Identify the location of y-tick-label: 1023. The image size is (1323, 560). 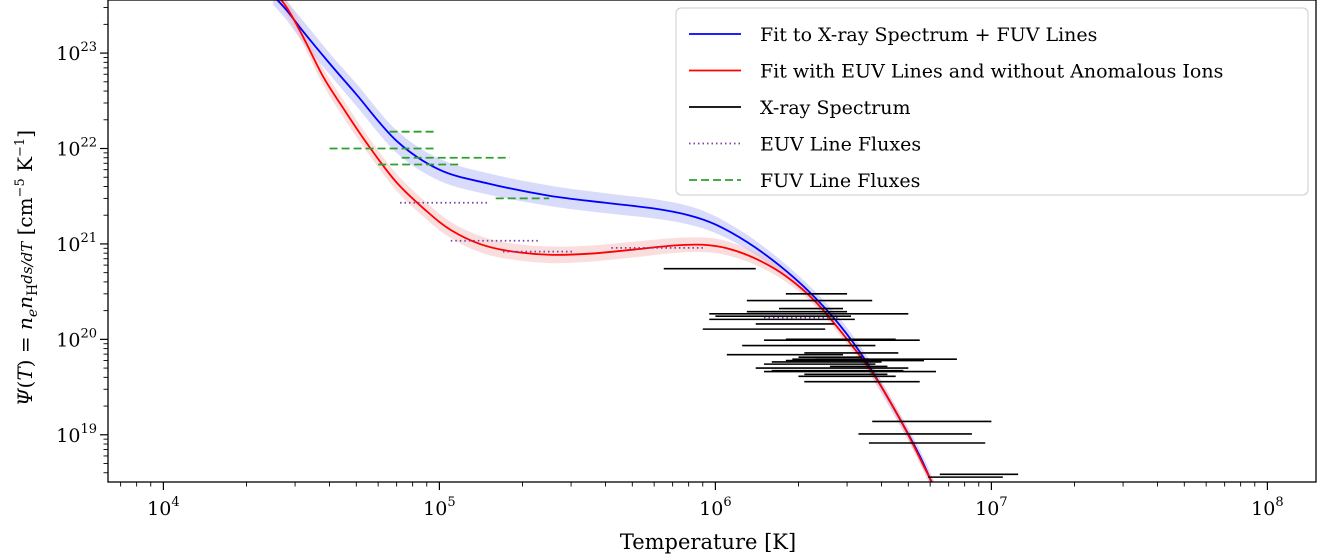
(76, 52).